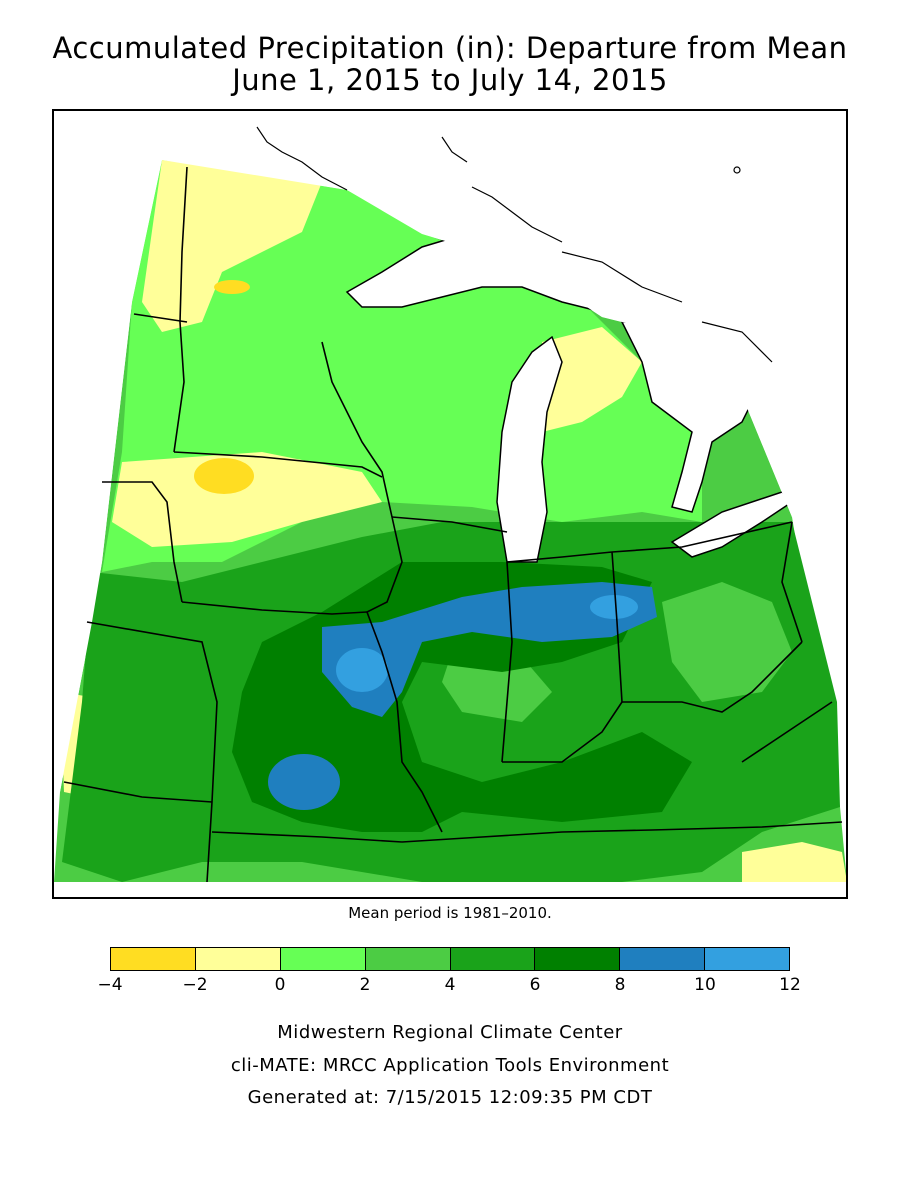  I want to click on legend-tick-label: 10, so click(705, 985).